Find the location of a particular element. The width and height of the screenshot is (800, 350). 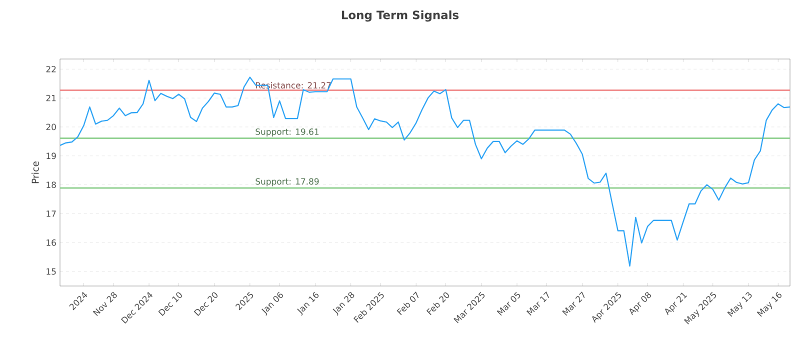

ref-line-label: Support: 17.89 is located at coordinates (287, 182).